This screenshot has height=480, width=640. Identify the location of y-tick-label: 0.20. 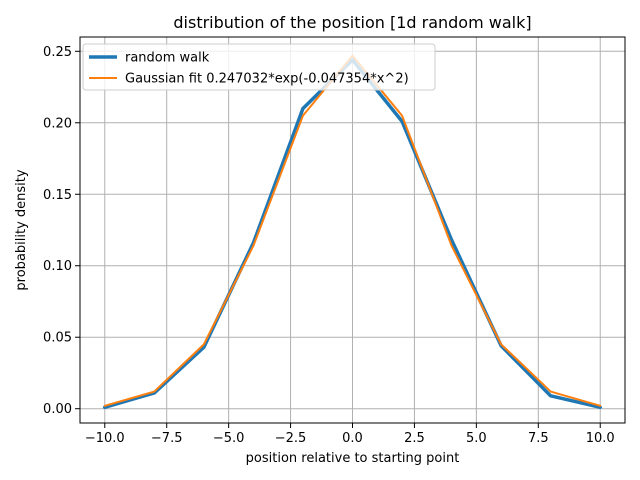
(57, 123).